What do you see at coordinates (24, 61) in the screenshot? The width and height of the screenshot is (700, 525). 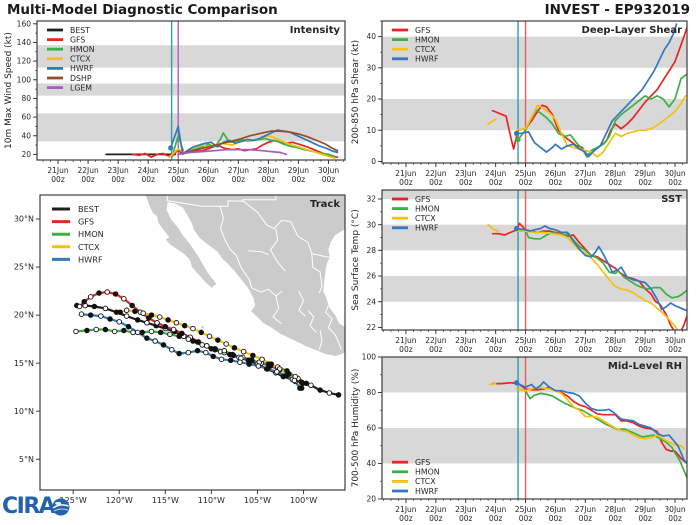 I see `svg-text: 120` at bounding box center [24, 61].